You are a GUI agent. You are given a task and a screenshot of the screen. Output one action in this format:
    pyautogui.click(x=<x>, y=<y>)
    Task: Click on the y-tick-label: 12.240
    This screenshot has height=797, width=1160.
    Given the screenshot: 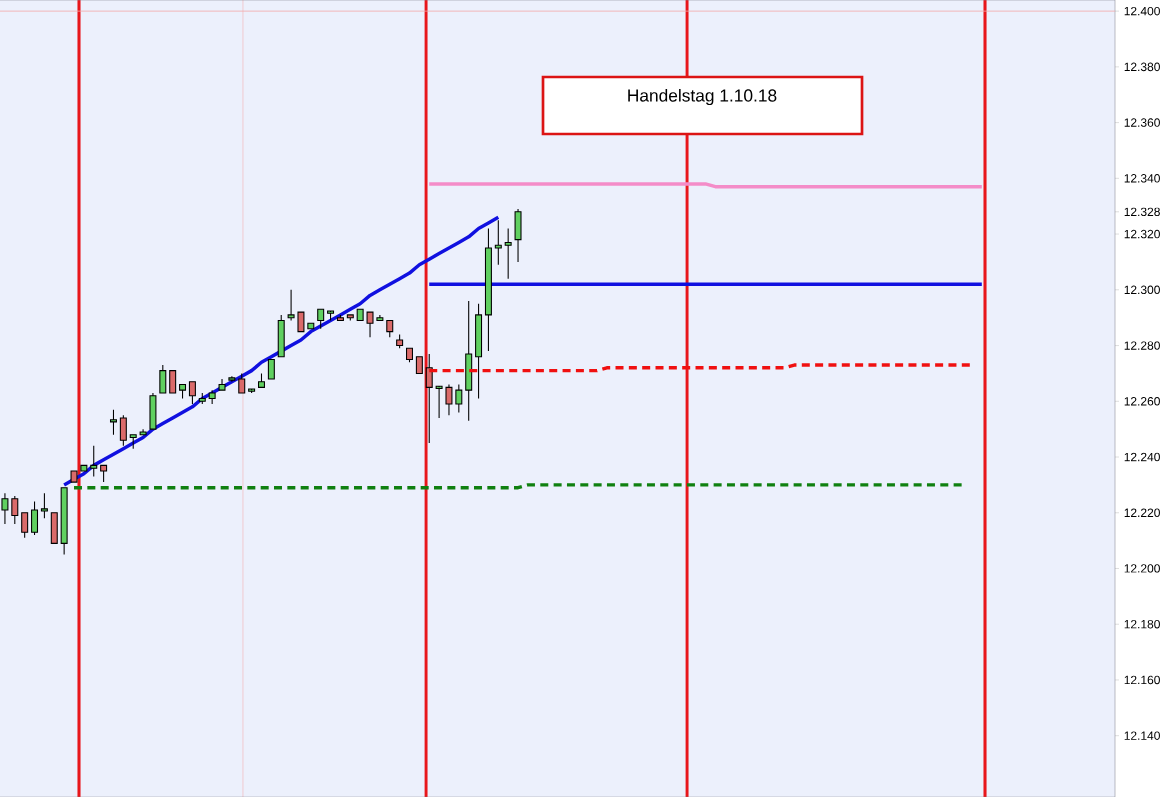 What is the action you would take?
    pyautogui.click(x=1142, y=457)
    